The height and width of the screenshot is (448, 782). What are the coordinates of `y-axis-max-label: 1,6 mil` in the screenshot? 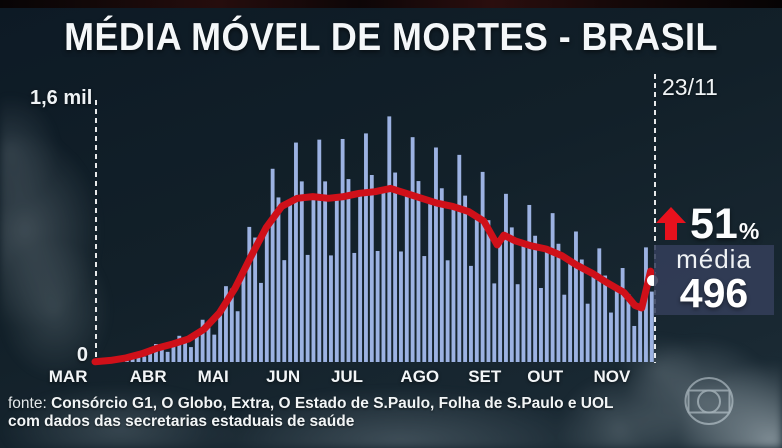 It's located at (61, 98).